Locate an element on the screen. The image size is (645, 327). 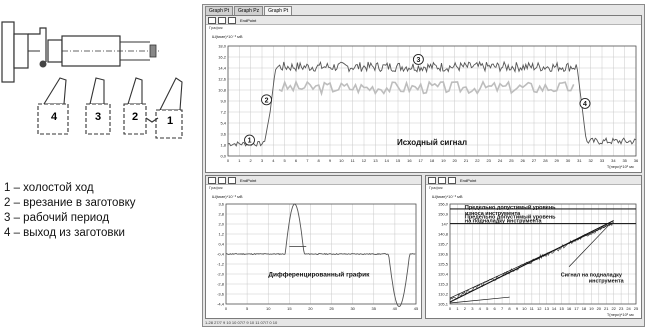
y-tick-label: 2,0 is located at coordinates (221, 224).